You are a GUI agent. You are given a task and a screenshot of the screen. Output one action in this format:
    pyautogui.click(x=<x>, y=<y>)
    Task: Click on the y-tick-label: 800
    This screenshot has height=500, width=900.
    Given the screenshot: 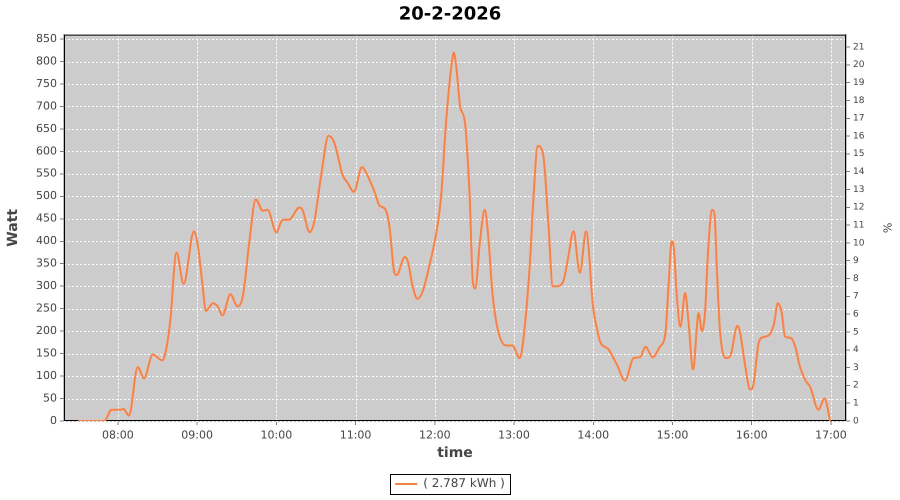 What is the action you would take?
    pyautogui.click(x=46, y=61)
    